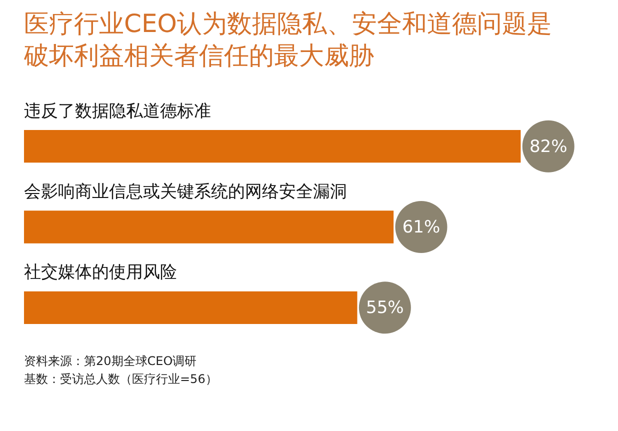 The height and width of the screenshot is (431, 618). Describe the element at coordinates (548, 146) in the screenshot. I see `data-label: 82%` at that location.